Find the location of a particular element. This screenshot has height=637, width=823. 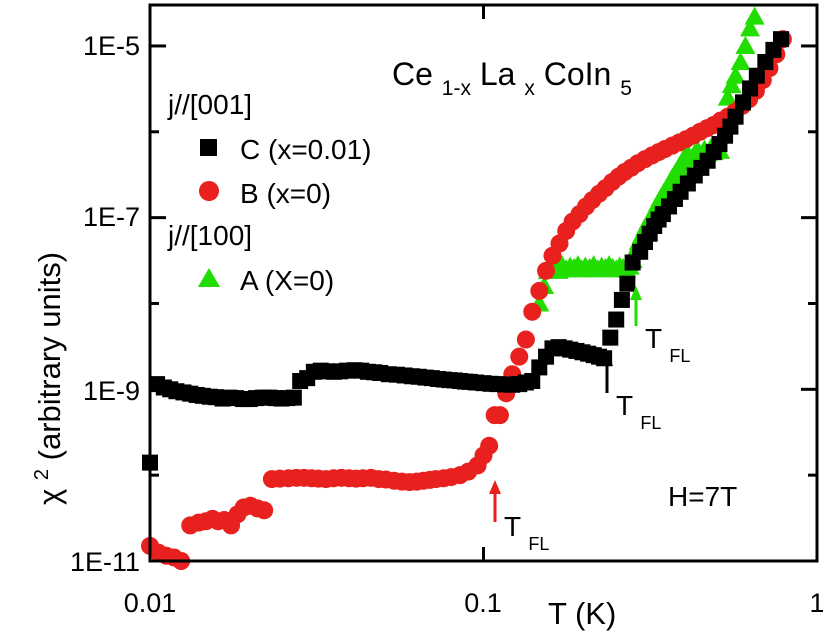

legend-triangle-marker is located at coordinates (209, 277).